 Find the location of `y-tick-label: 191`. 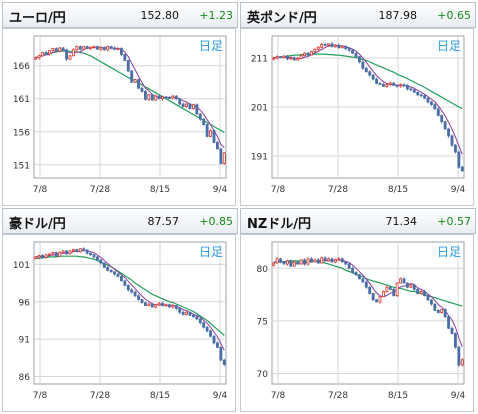

y-tick-label: 191 is located at coordinates (259, 157).